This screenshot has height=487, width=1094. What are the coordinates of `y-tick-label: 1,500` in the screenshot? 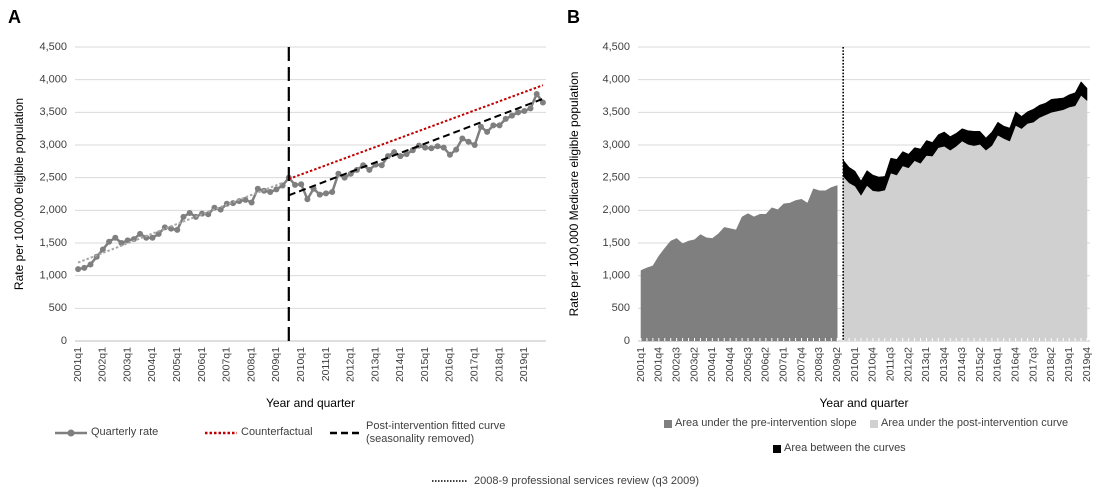 It's located at (53, 243).